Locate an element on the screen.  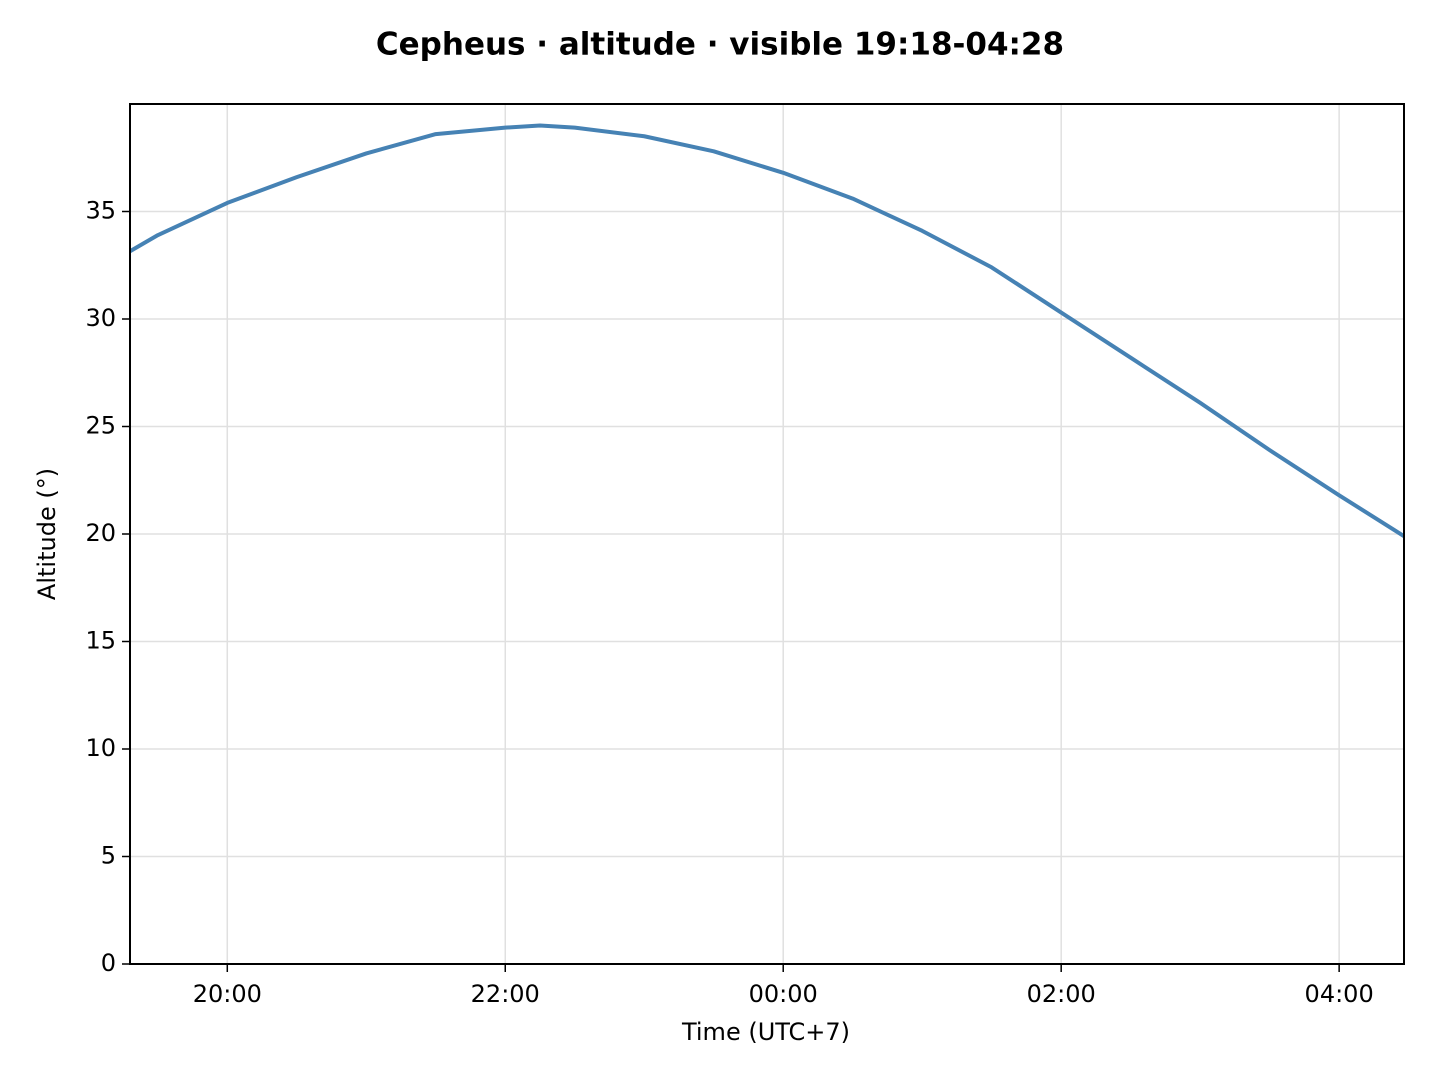
y-tick-label: 25 is located at coordinates (100, 426).